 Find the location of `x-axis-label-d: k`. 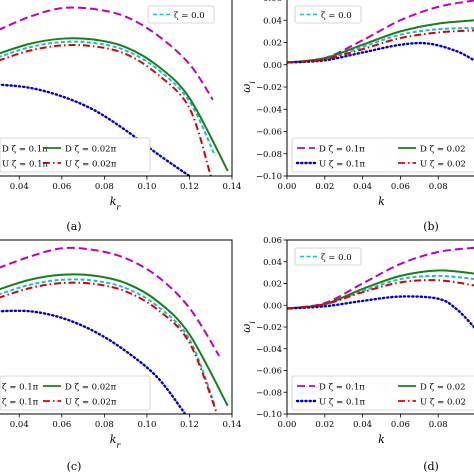

x-axis-label-d: k is located at coordinates (381, 439).